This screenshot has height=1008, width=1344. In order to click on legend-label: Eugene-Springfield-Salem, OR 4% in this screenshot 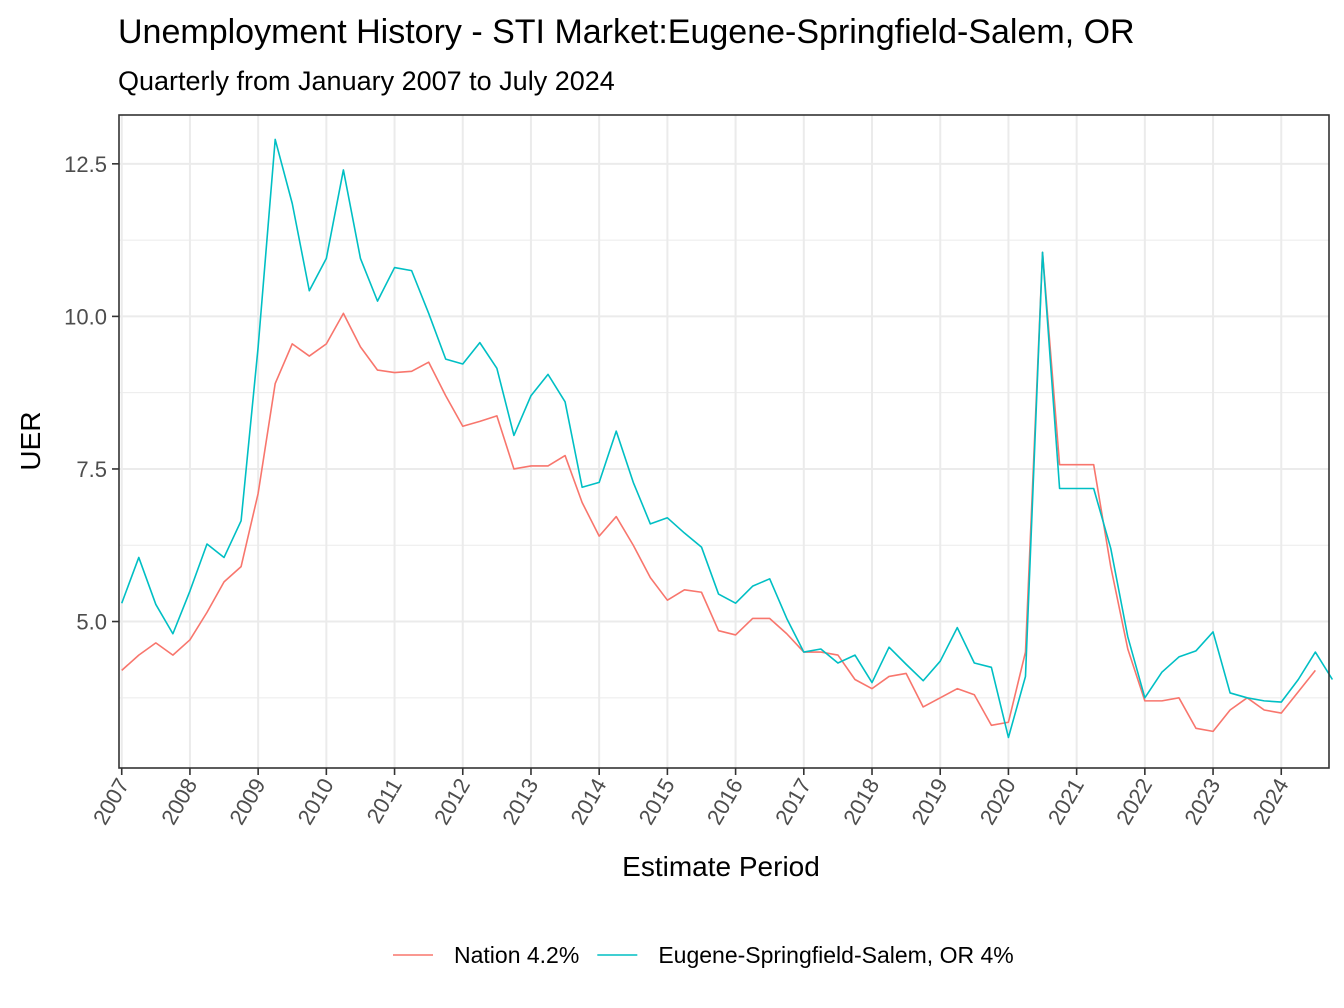, I will do `click(835, 955)`.